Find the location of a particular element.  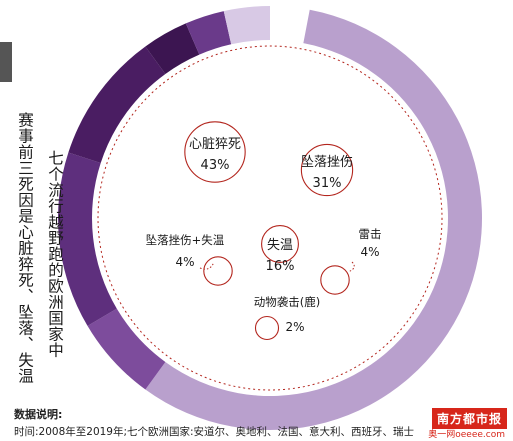

bubble-value-5: 2% is located at coordinates (294, 327).